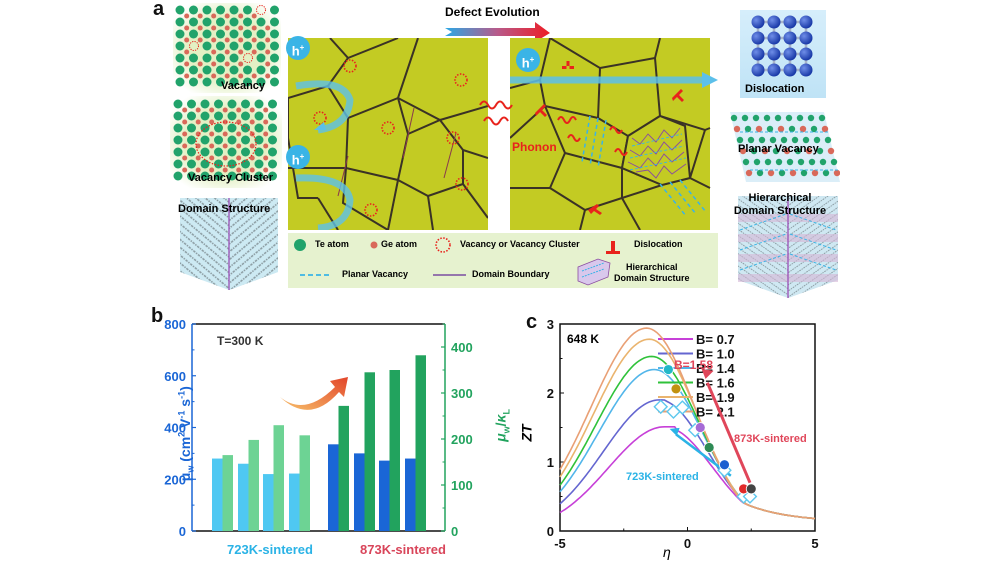 This screenshot has height=563, width=1000. Describe the element at coordinates (550, 393) in the screenshot. I see `chart-c-y-tick-label: 2` at that location.